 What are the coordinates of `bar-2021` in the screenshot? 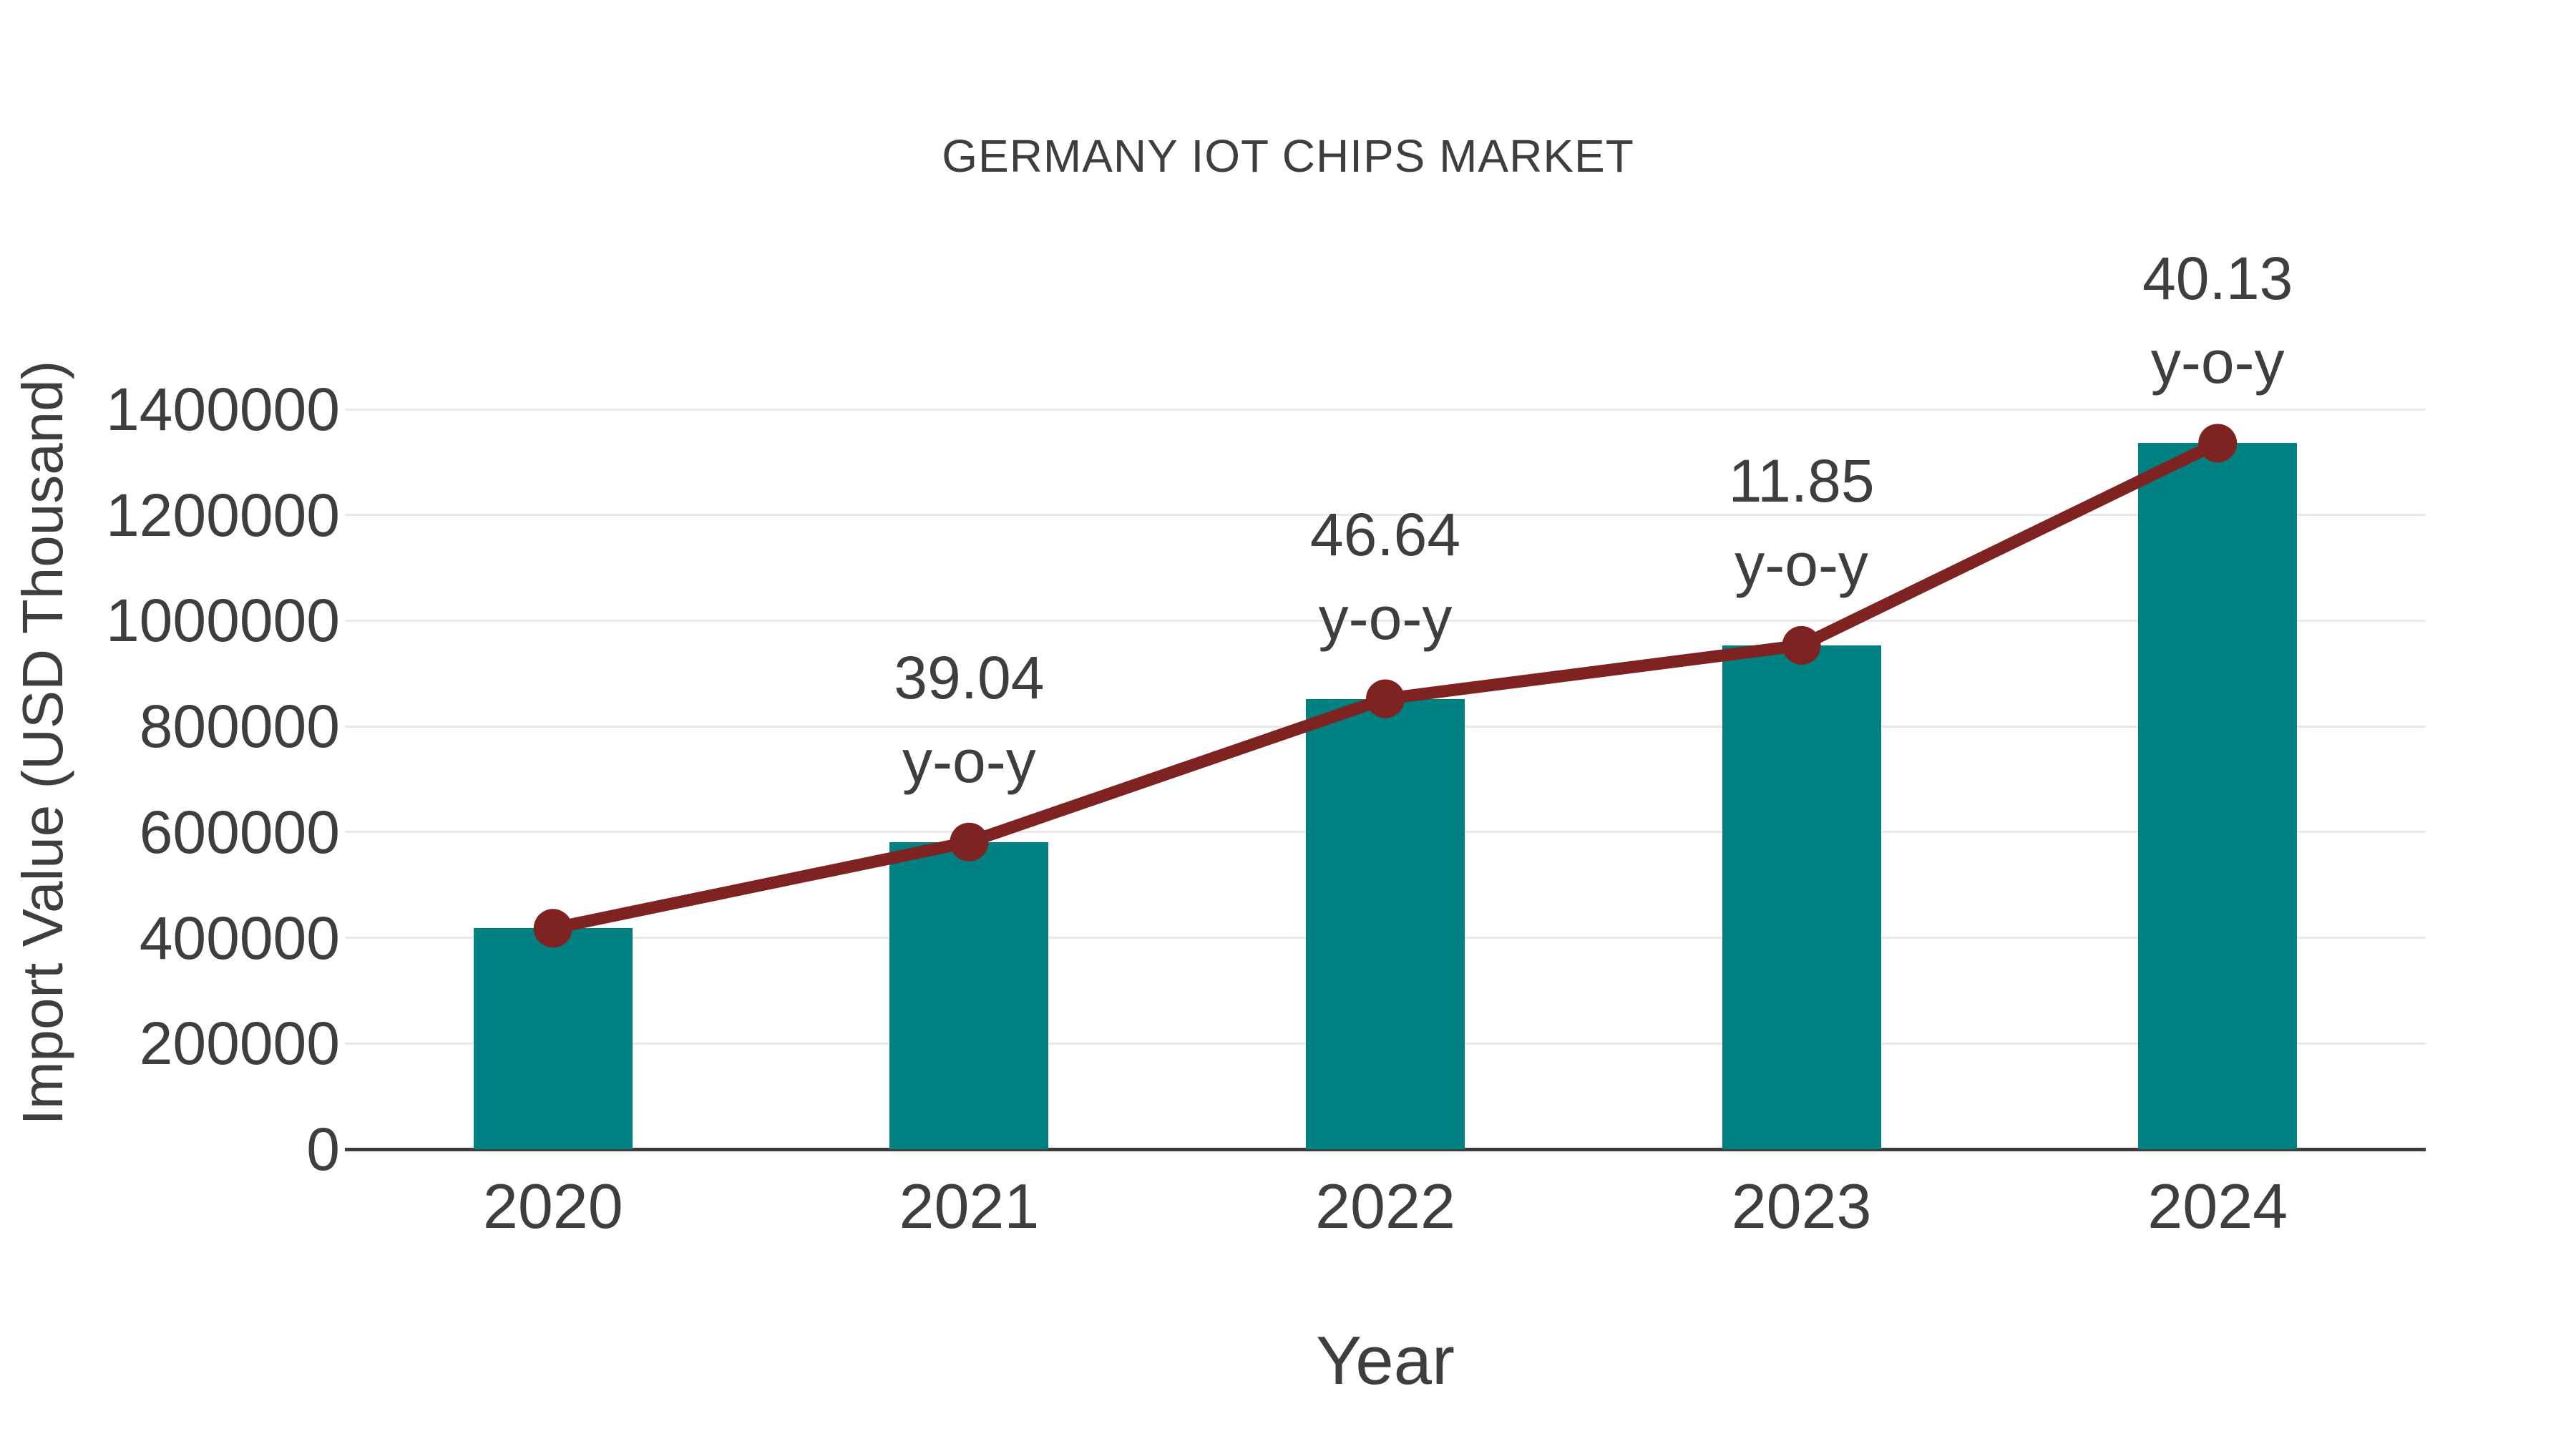 It's located at (969, 995).